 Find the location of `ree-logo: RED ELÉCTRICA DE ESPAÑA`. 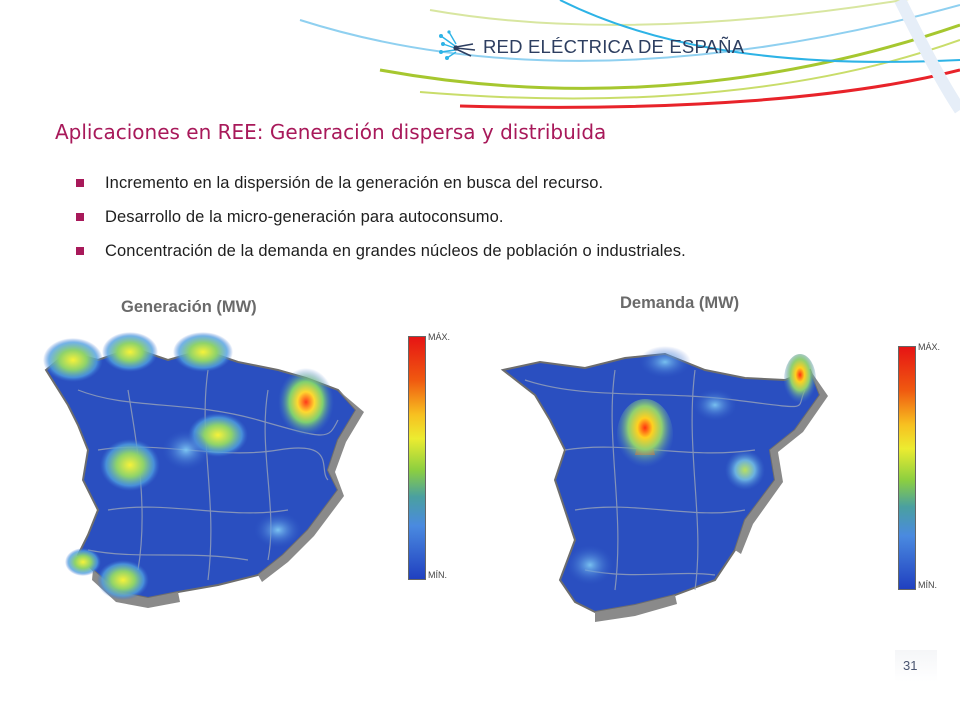

ree-logo: RED ELÉCTRICA DE ESPAÑA is located at coordinates (590, 47).